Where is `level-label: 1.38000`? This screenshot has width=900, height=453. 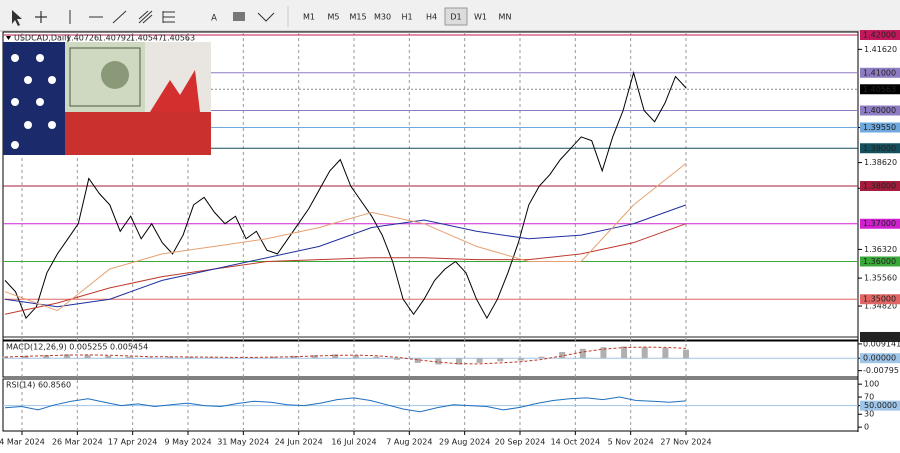 level-label: 1.38000 is located at coordinates (879, 186).